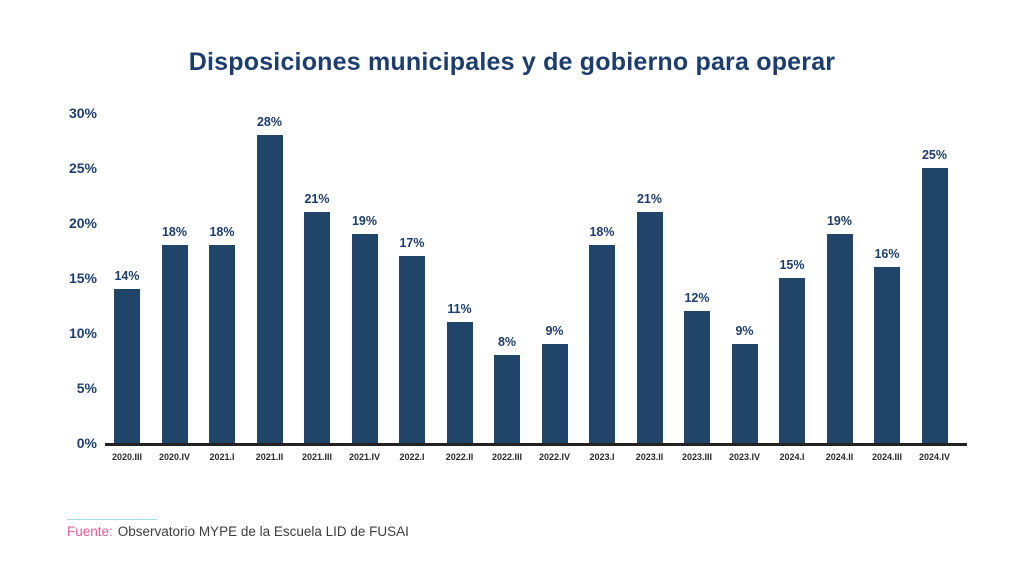 Image resolution: width=1024 pixels, height=576 pixels. Describe the element at coordinates (82, 113) in the screenshot. I see `y-tick-label: 30%` at that location.